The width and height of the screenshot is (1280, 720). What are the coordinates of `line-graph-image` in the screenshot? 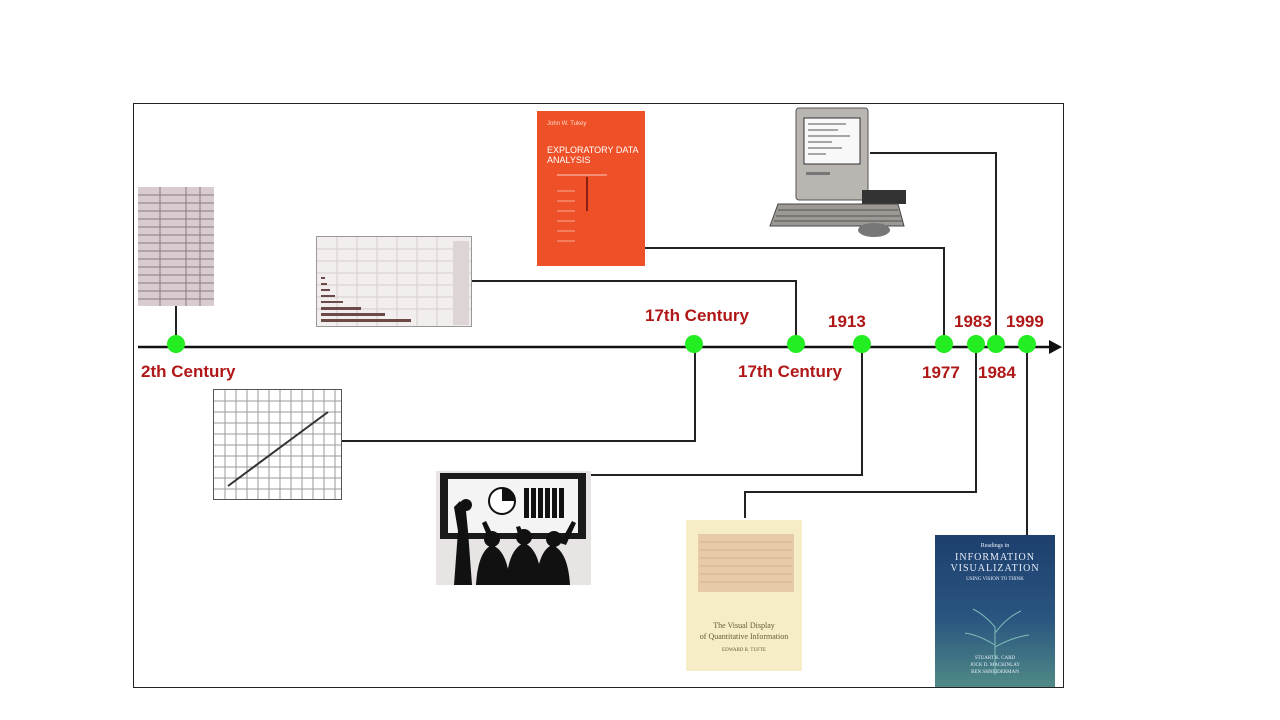 It's located at (277, 444).